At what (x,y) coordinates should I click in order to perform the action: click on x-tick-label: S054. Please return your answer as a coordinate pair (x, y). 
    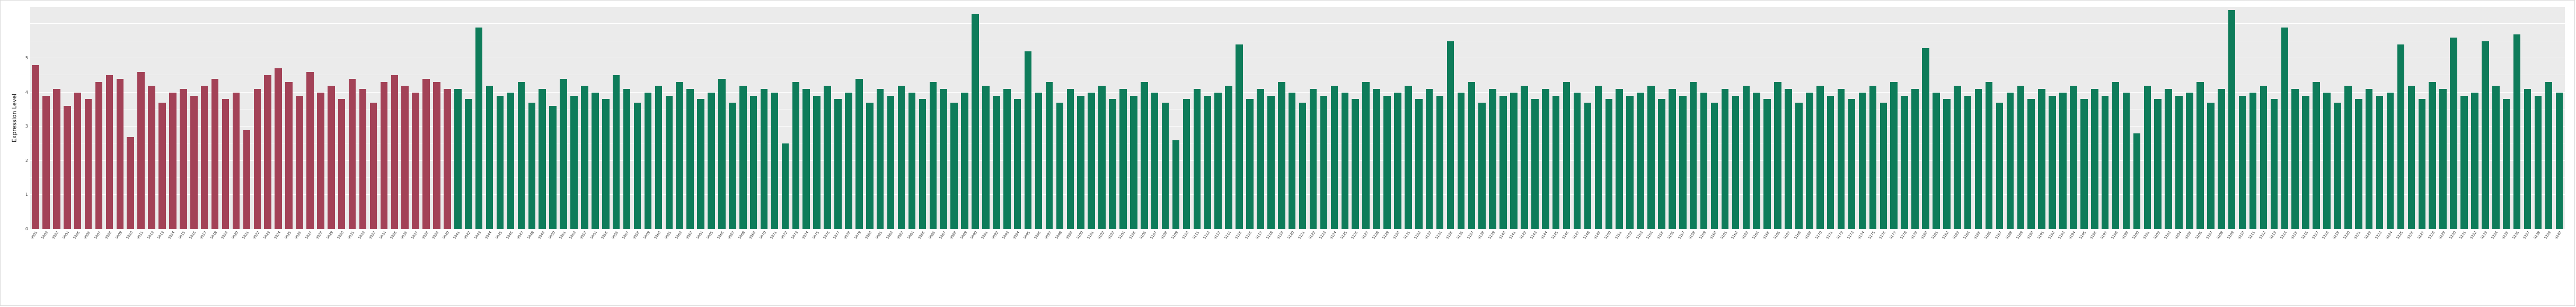
    Looking at the image, I should click on (593, 235).